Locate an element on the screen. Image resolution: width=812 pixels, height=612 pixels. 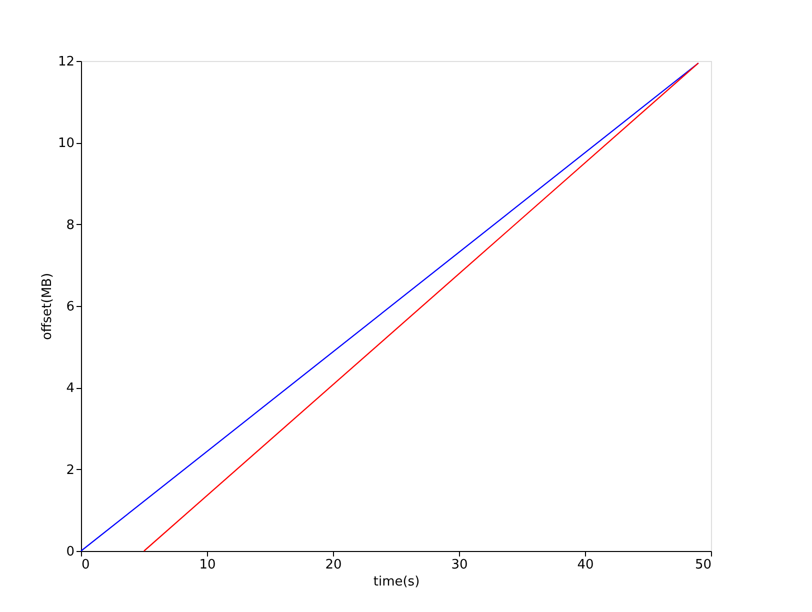
y-tick-label: 4 is located at coordinates (70, 388).